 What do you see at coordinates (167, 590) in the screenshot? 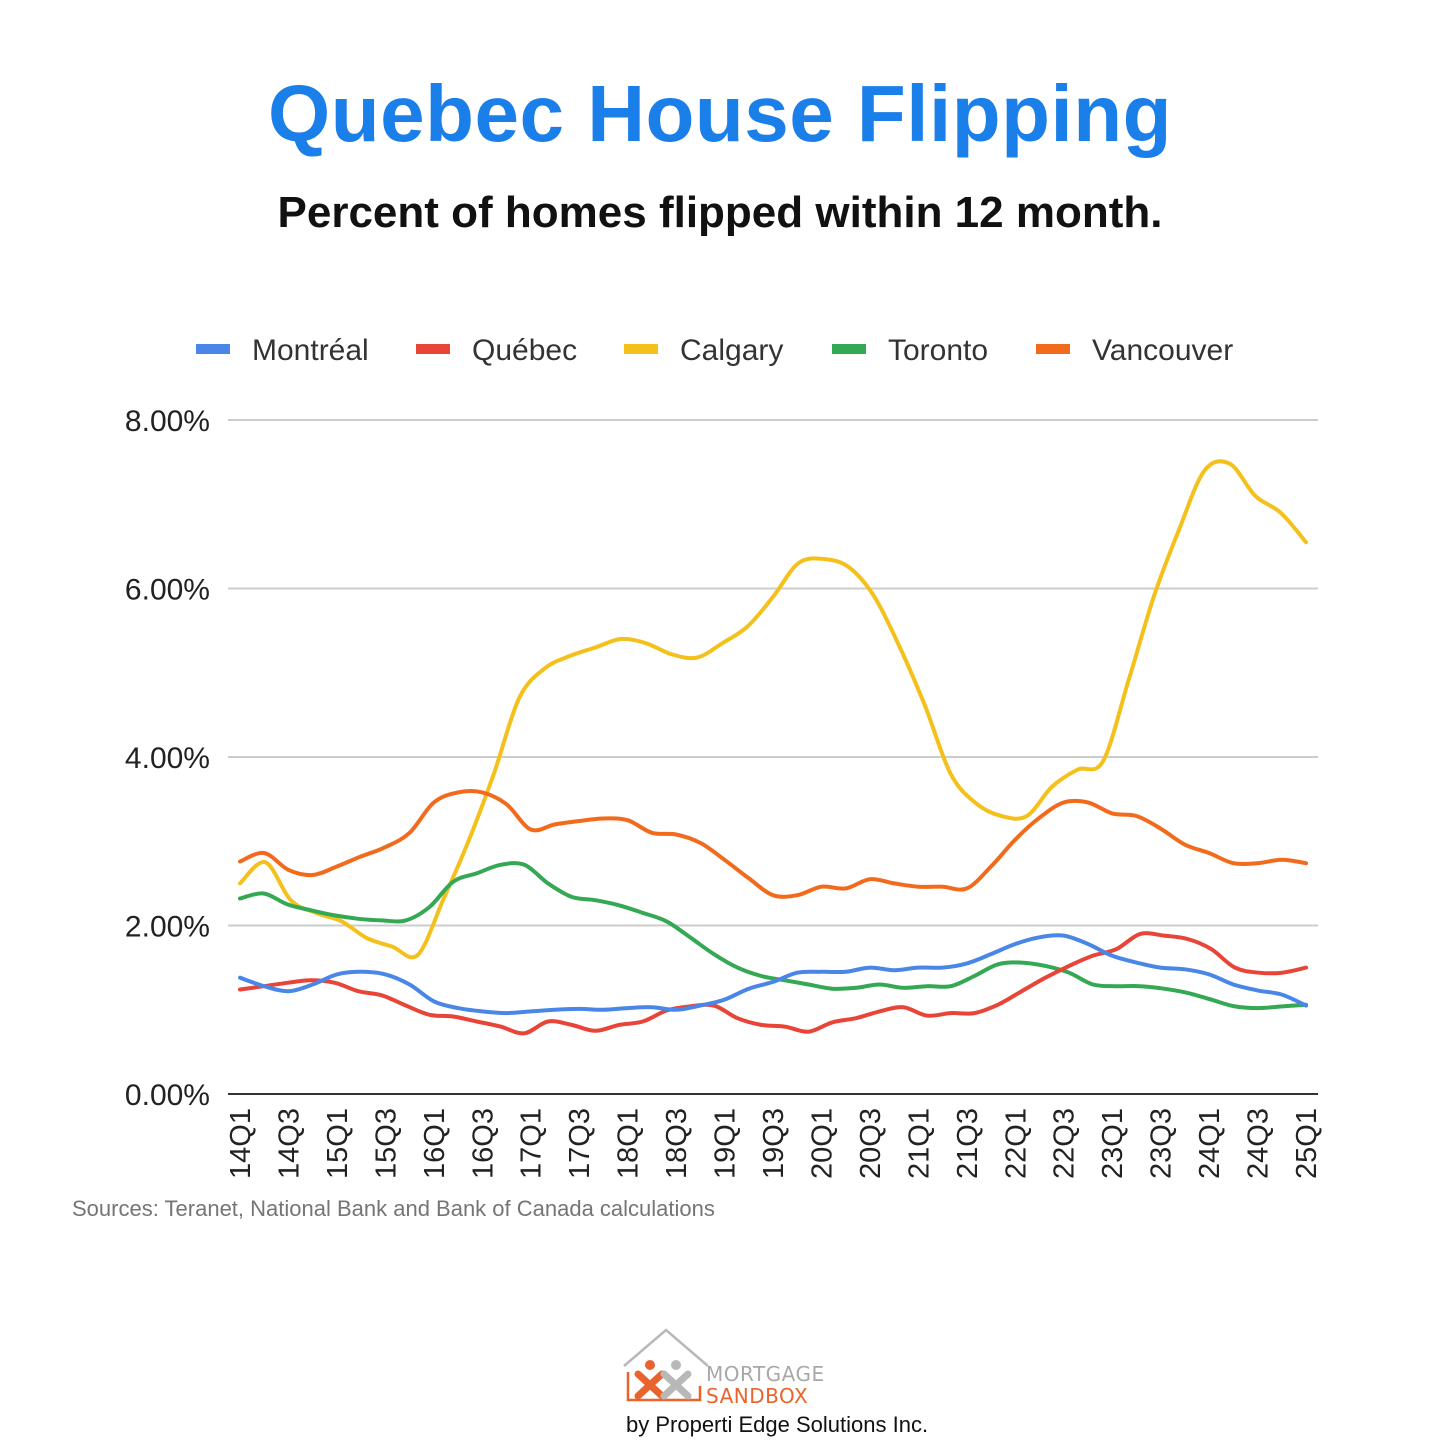
I see `y-tick-label: 6.00%` at bounding box center [167, 590].